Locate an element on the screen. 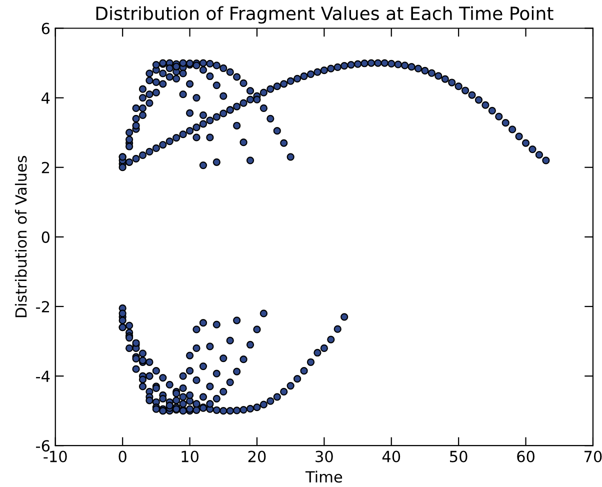  x-tick-label: 50 is located at coordinates (459, 456).